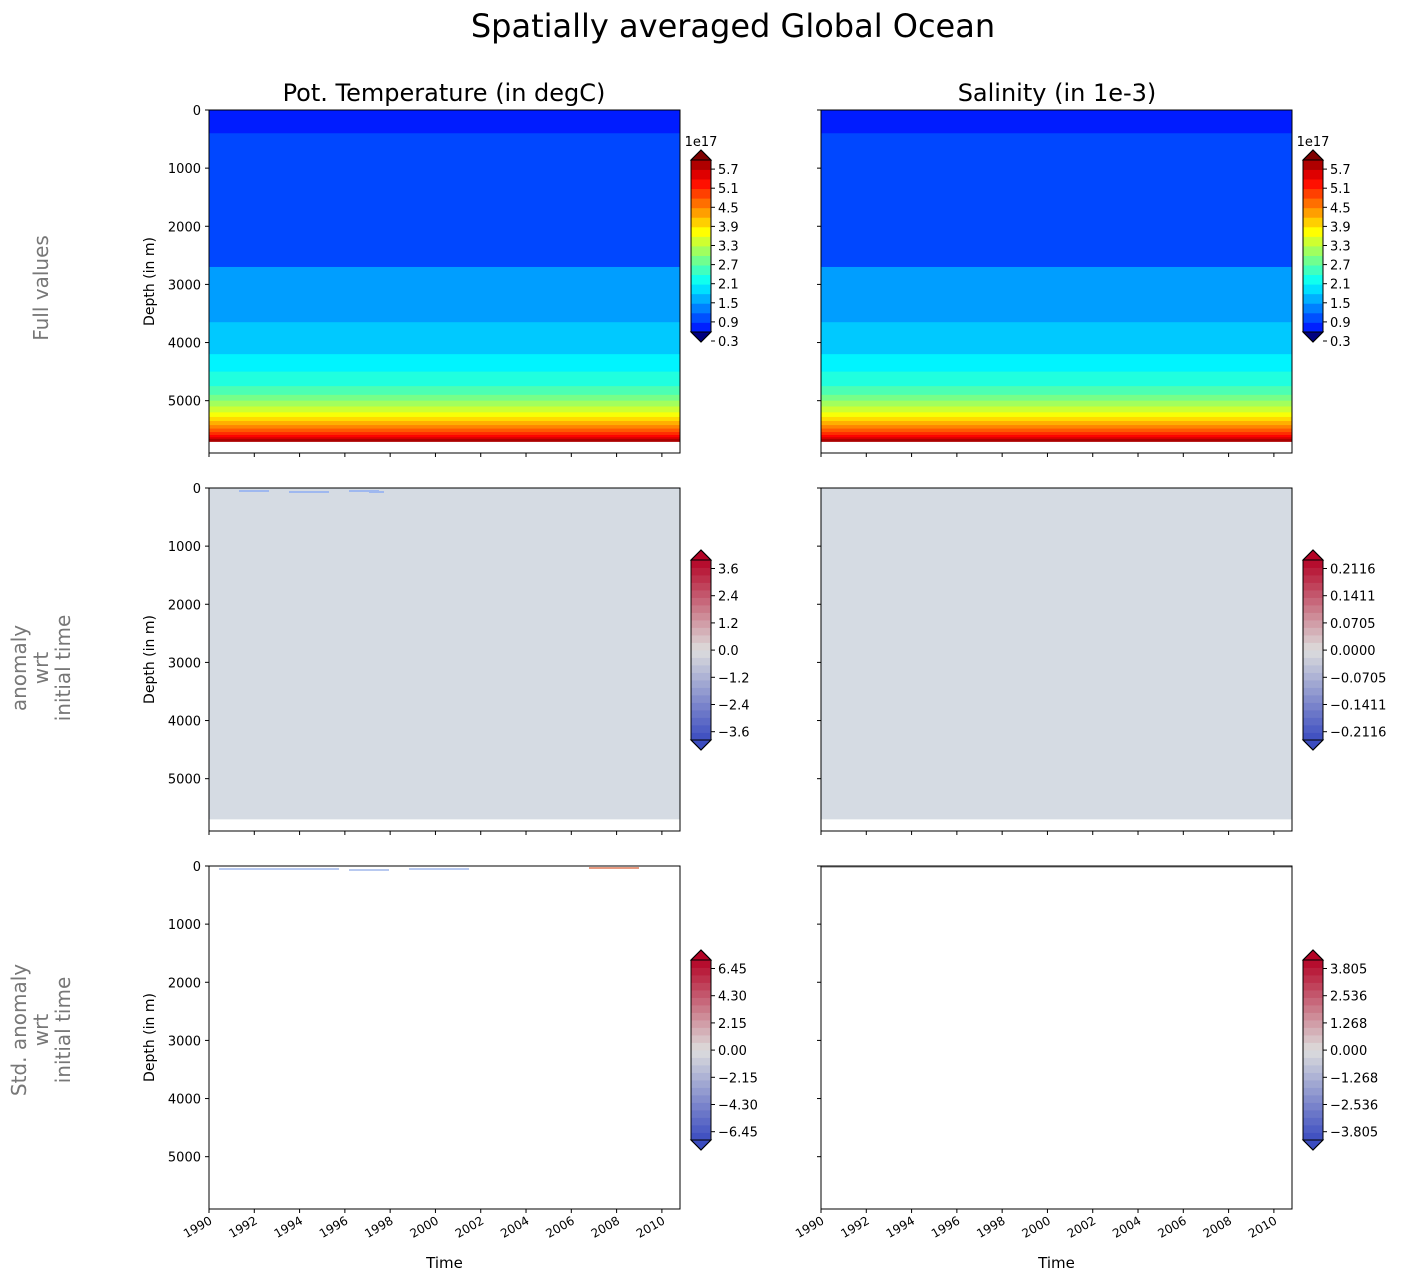  What do you see at coordinates (150, 1037) in the screenshot?
I see `y-axis-label: Depth (in m)` at bounding box center [150, 1037].